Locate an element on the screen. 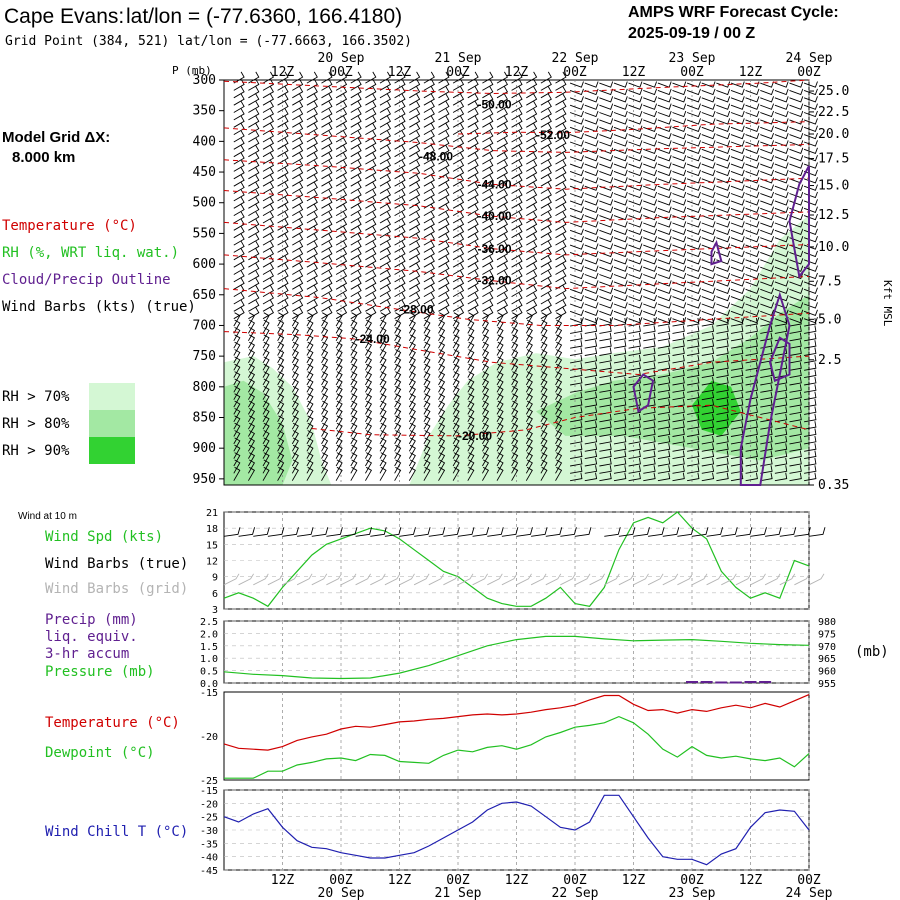  pressure-tick-label: 965 is located at coordinates (827, 659).